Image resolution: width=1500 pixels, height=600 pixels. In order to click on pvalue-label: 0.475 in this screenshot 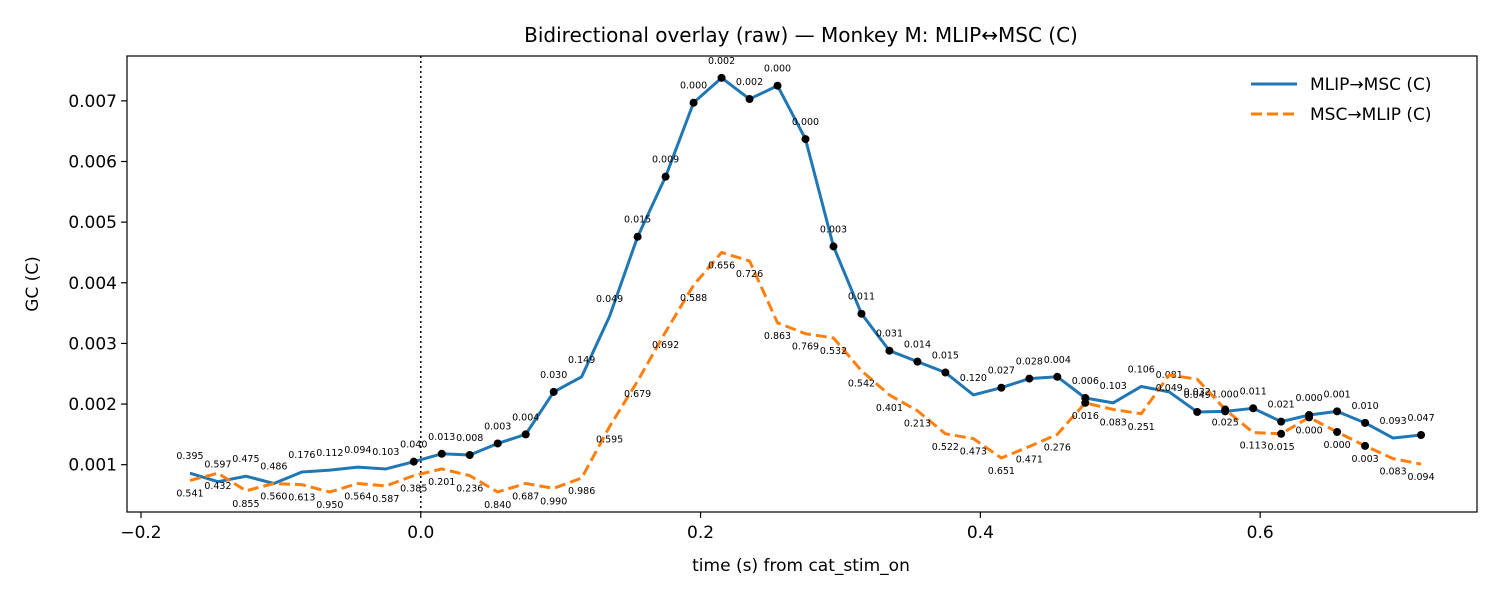, I will do `click(245, 459)`.